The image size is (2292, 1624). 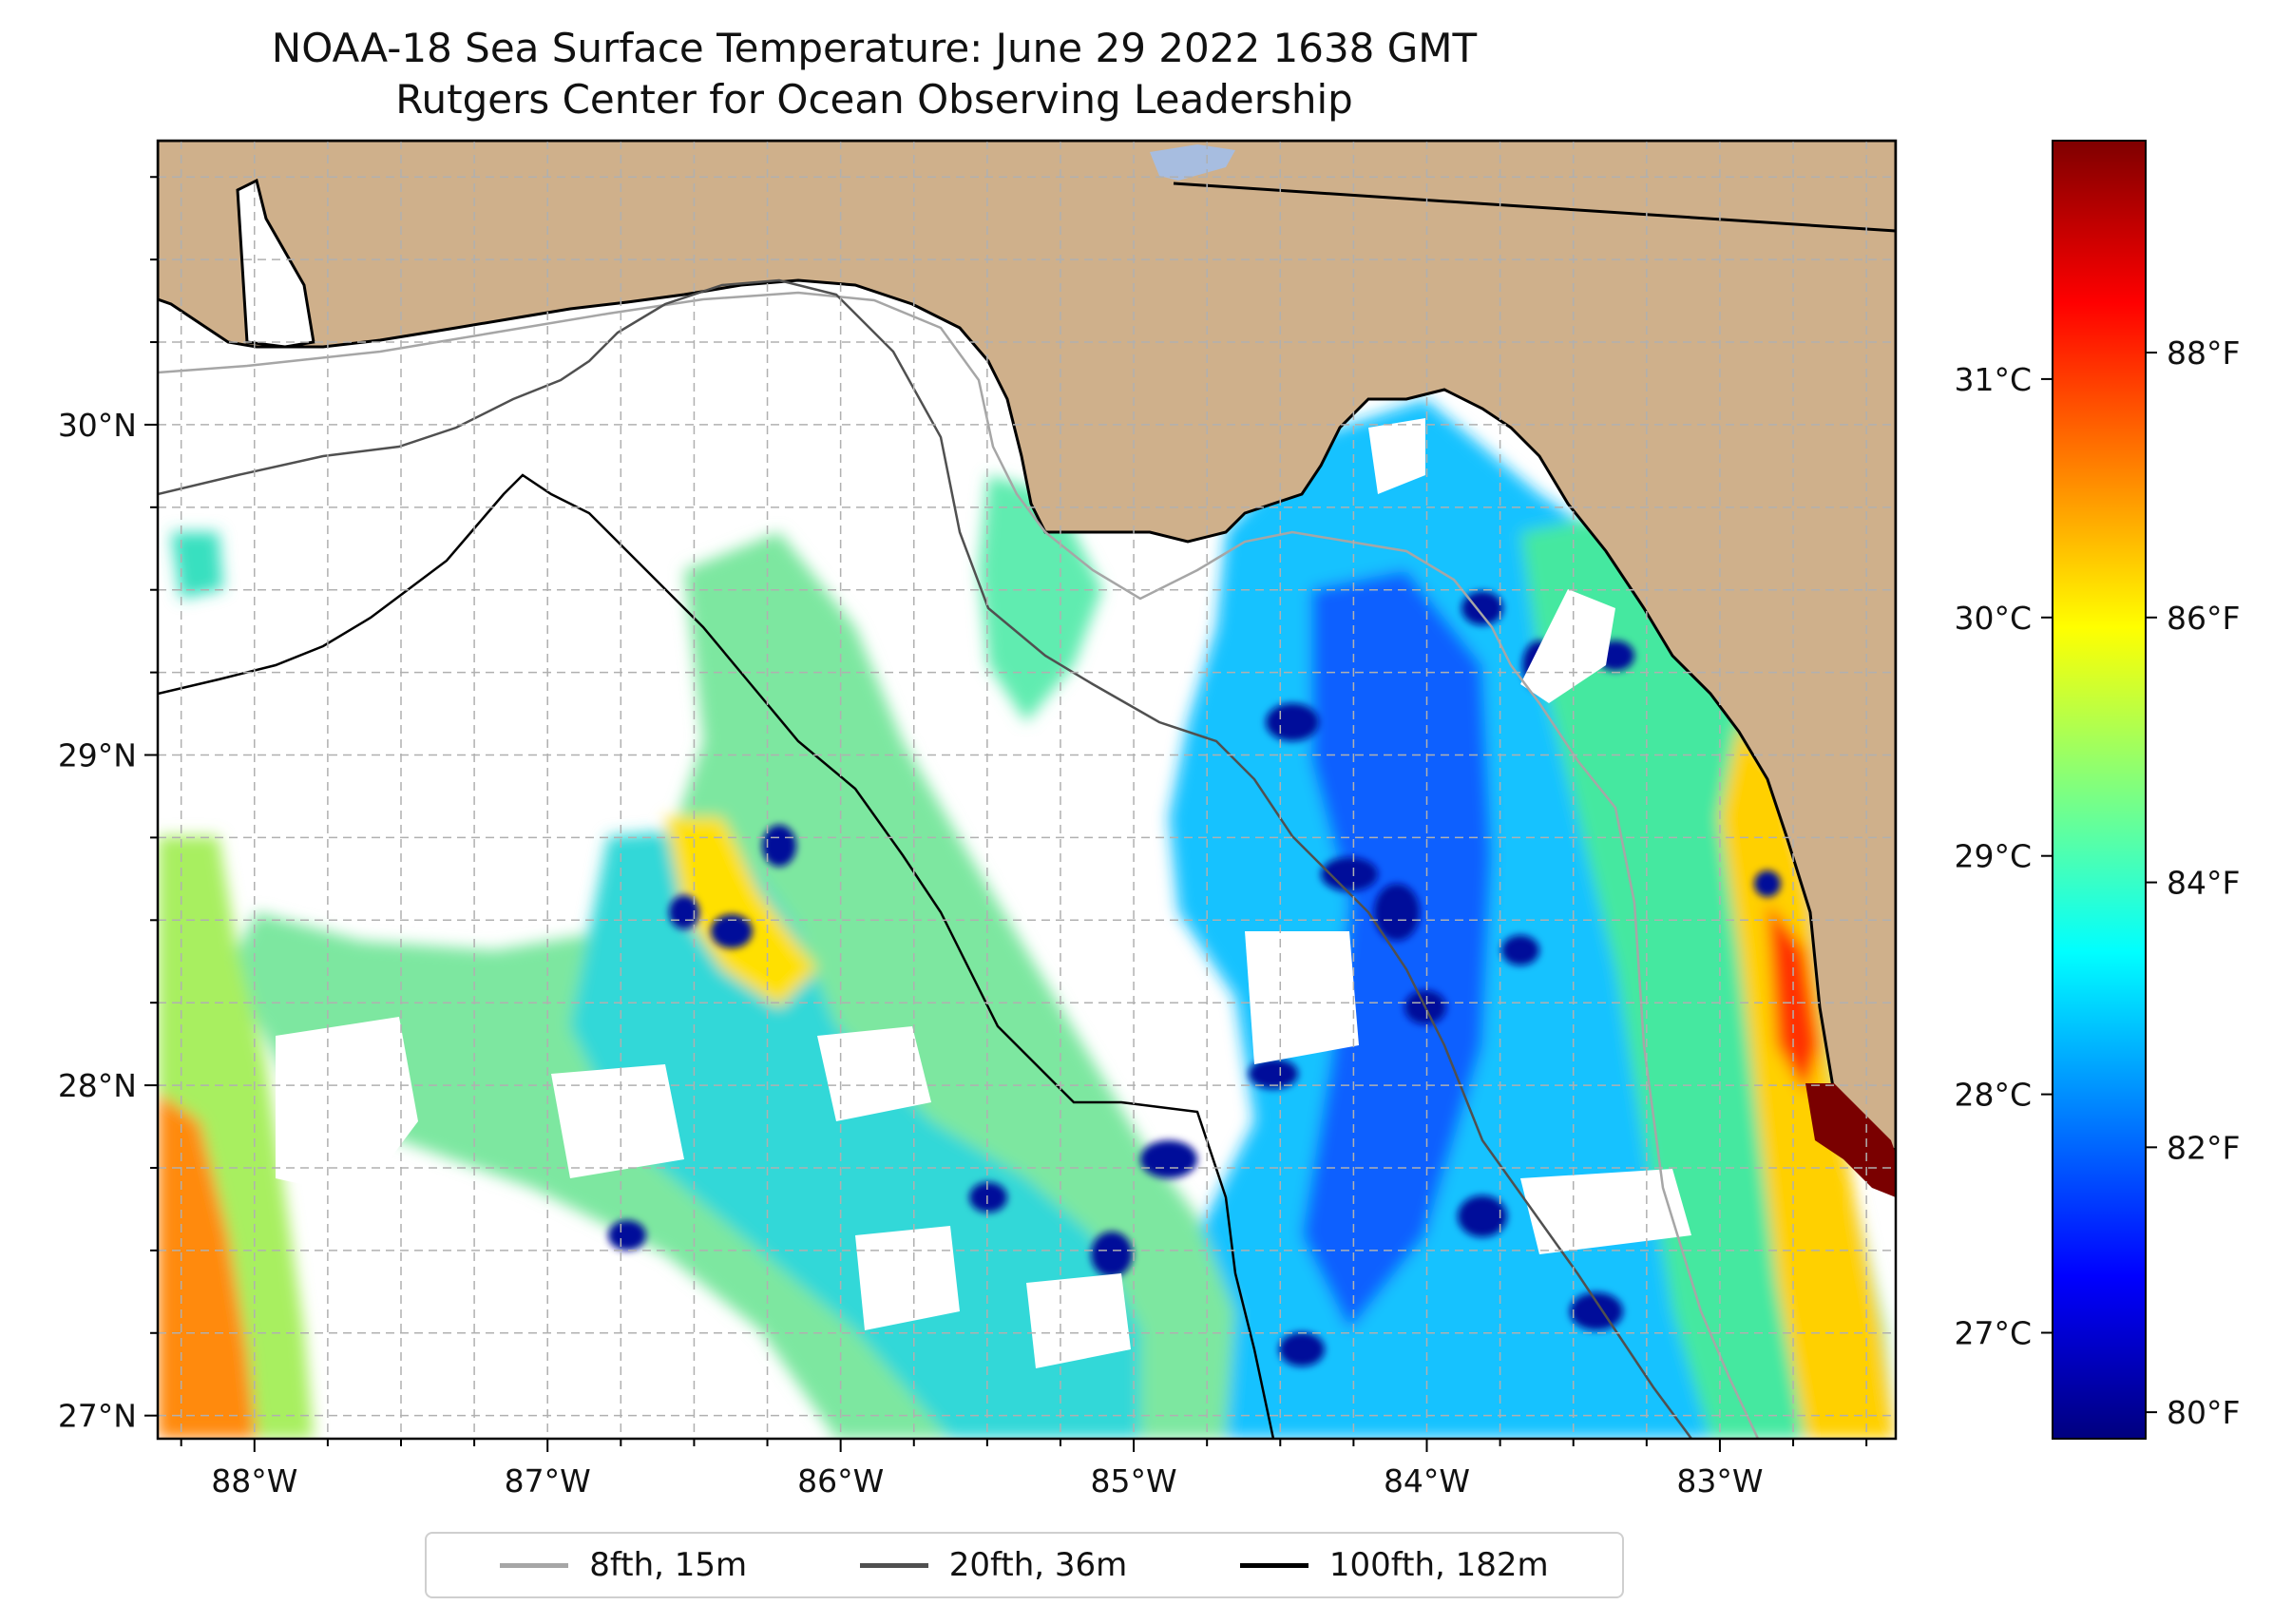 What do you see at coordinates (1134, 1481) in the screenshot?
I see `lon-tick-label: 85°W` at bounding box center [1134, 1481].